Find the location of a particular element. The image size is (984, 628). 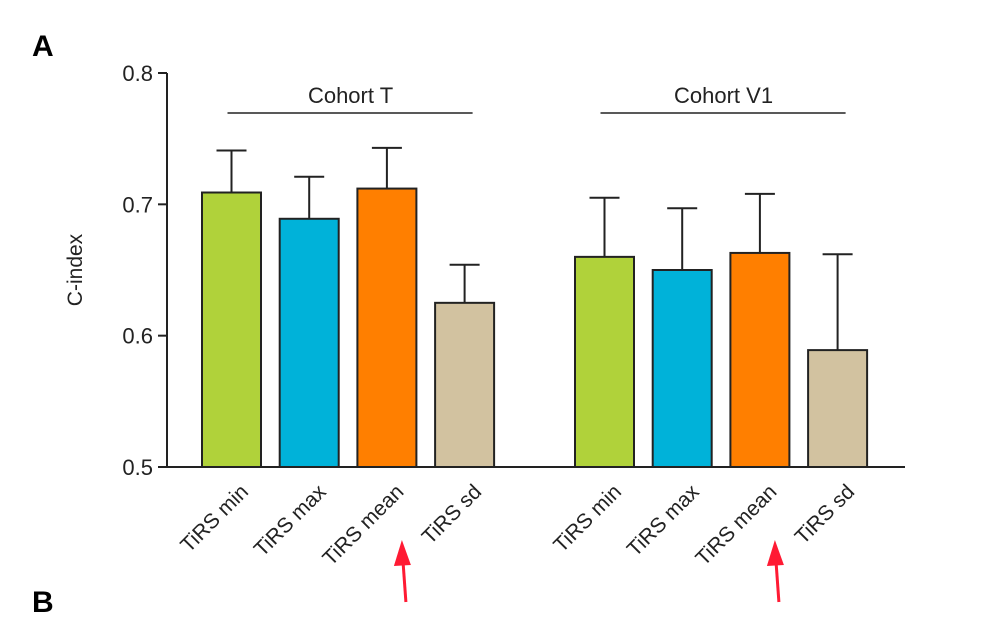

panel-label-b: B is located at coordinates (43, 602).